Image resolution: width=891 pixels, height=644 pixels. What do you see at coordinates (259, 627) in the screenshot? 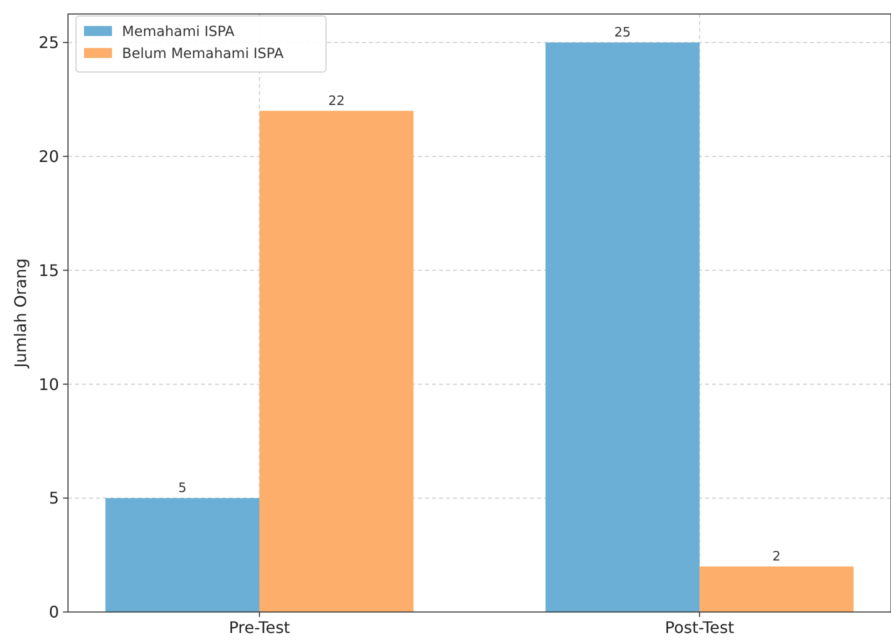
I see `x-tick-label: Pre-Test` at bounding box center [259, 627].